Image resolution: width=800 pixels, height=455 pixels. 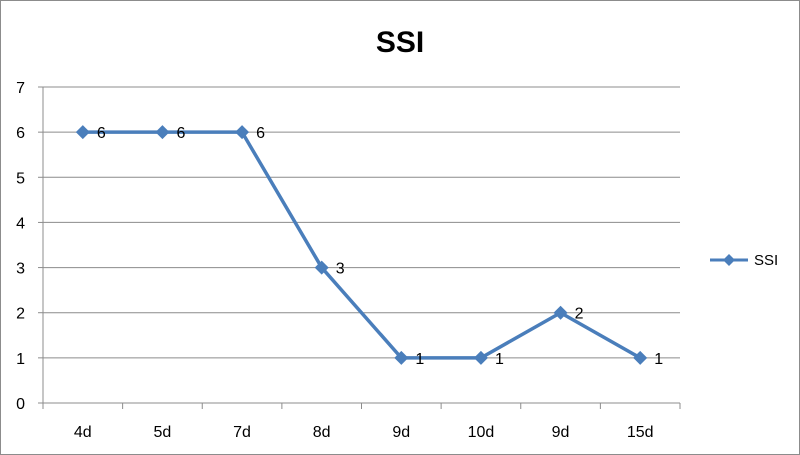 What do you see at coordinates (729, 260) in the screenshot?
I see `legend-marker` at bounding box center [729, 260].